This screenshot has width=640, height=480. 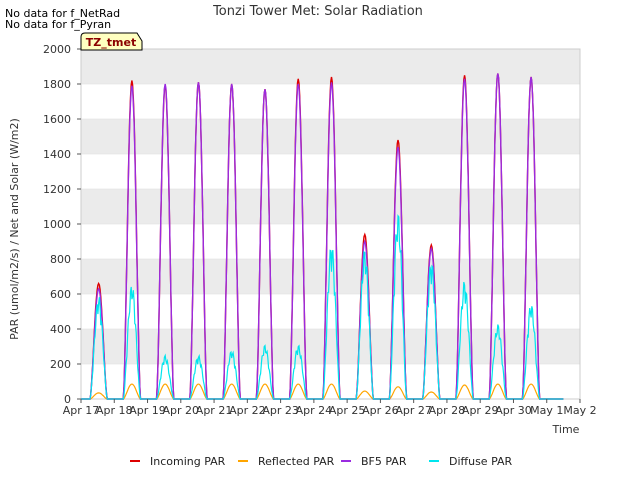 What do you see at coordinates (181, 410) in the screenshot?
I see `x-tick-label: Apr 20` at bounding box center [181, 410].